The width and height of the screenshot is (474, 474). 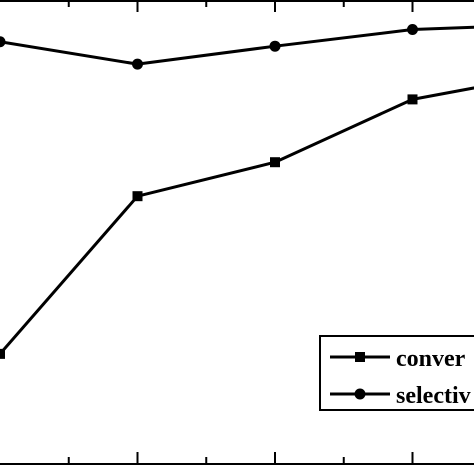 What do you see at coordinates (431, 359) in the screenshot?
I see `legend-label-conver: conver` at bounding box center [431, 359].